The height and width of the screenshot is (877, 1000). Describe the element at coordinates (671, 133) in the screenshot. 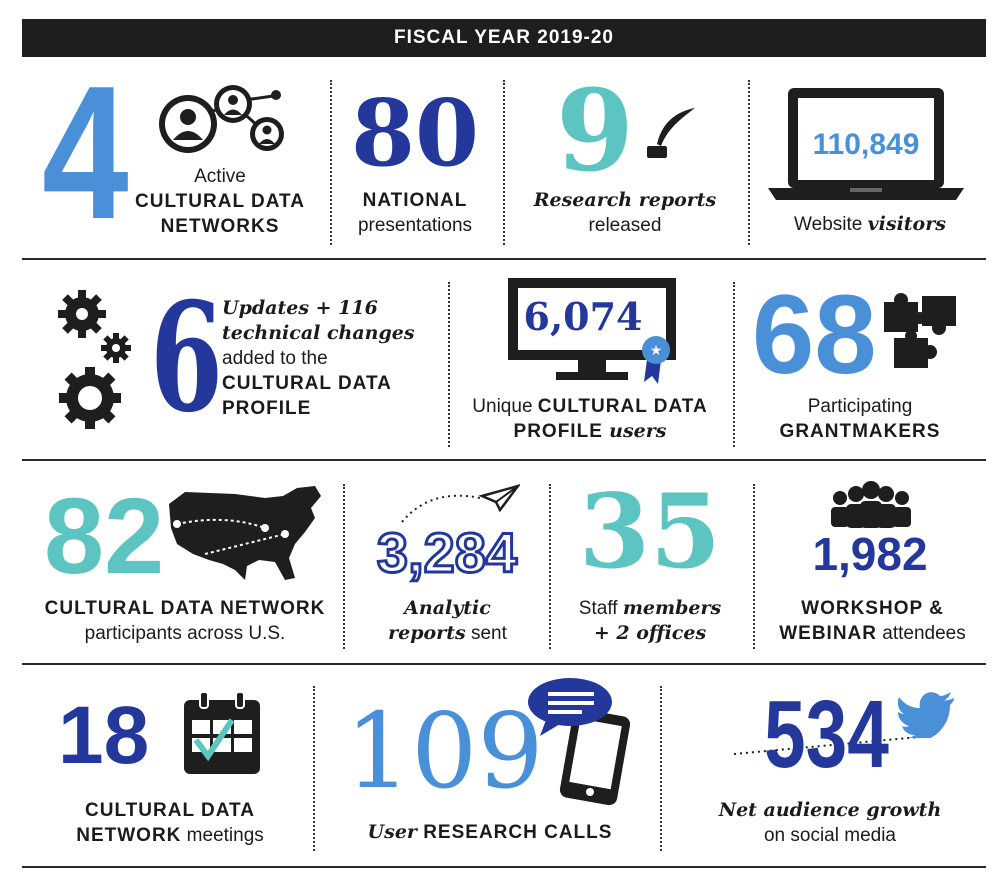

I see `quill-pen-icon` at that location.